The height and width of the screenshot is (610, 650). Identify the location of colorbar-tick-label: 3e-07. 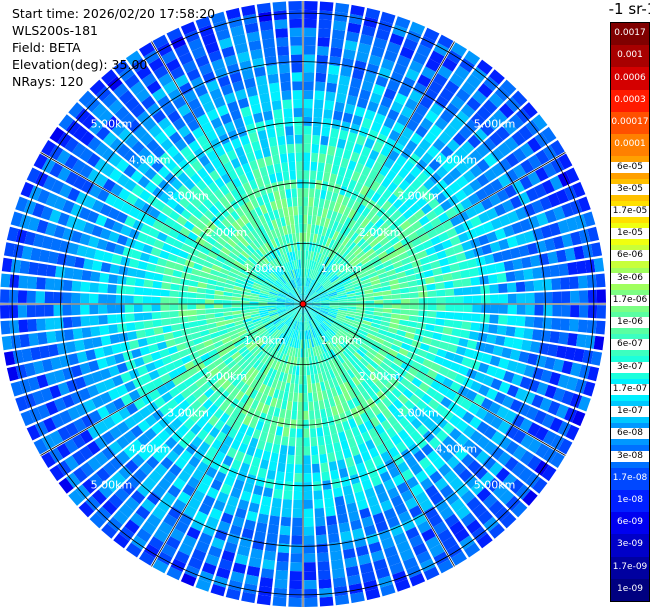
(630, 367).